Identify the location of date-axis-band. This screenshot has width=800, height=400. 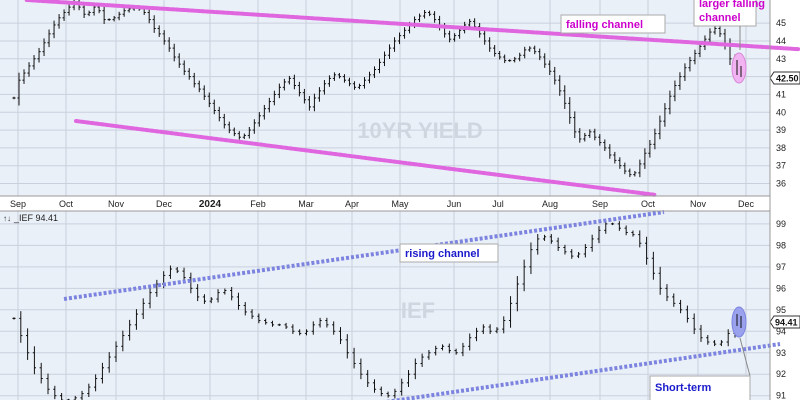
(400, 203).